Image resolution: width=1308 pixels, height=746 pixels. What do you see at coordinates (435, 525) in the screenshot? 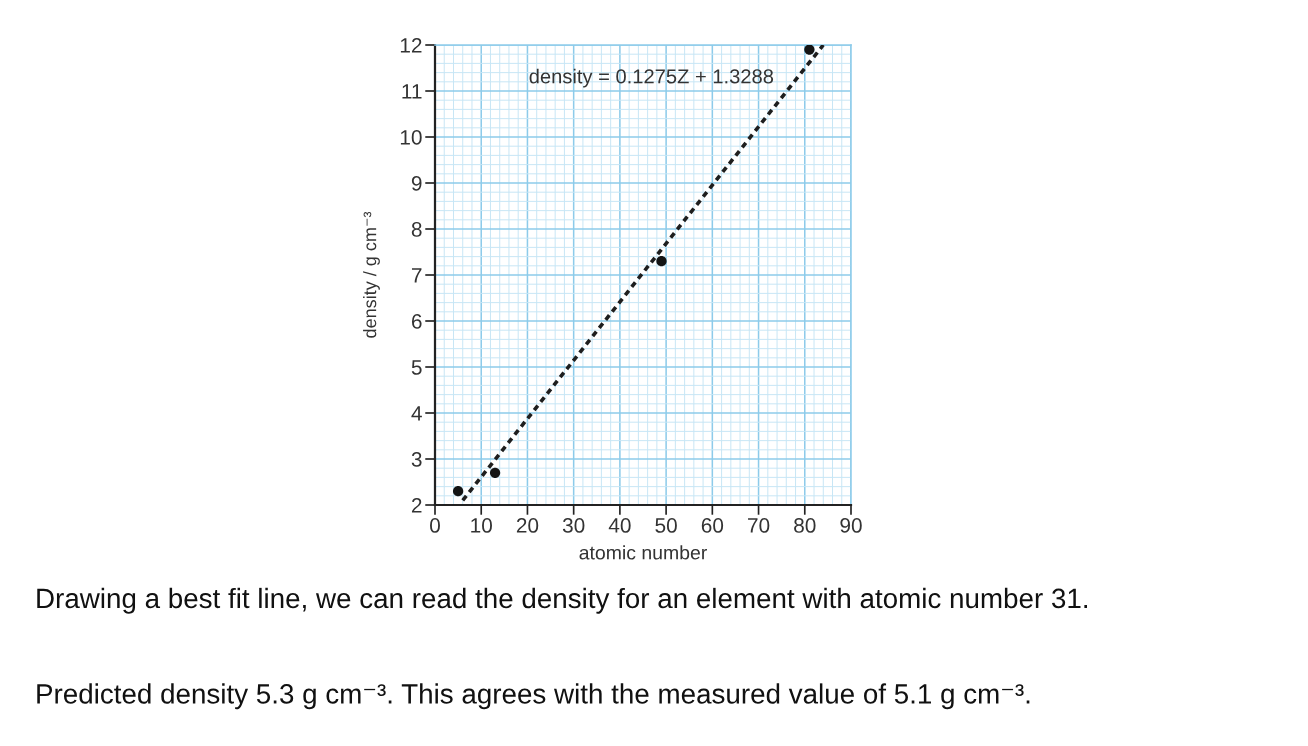
I see `x-tick-label: 0` at bounding box center [435, 525].